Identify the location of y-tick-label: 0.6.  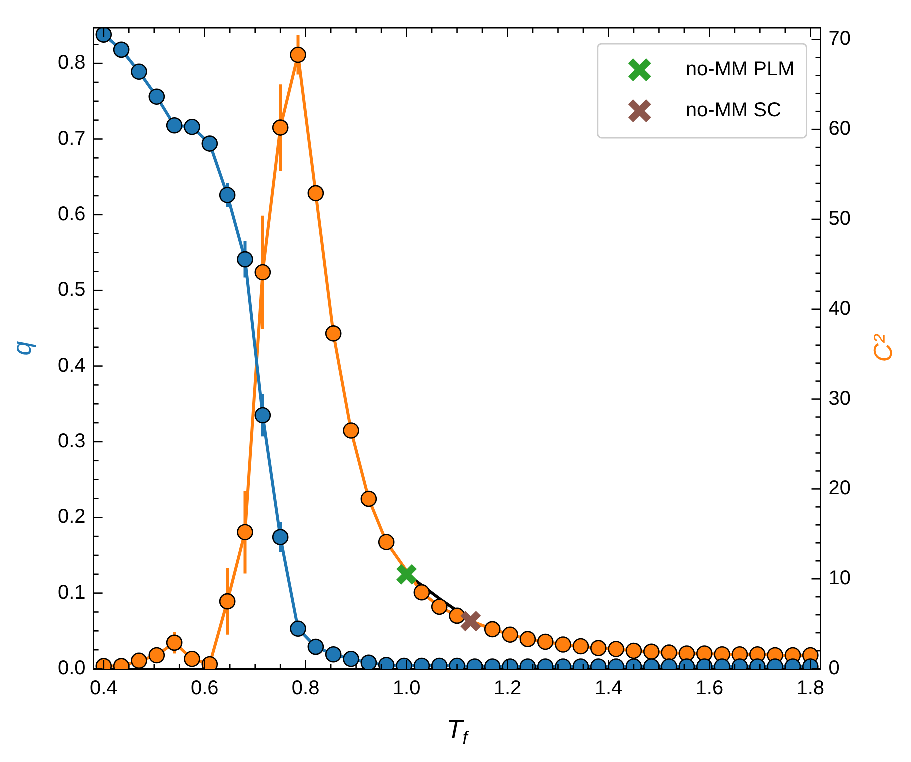
(72, 214).